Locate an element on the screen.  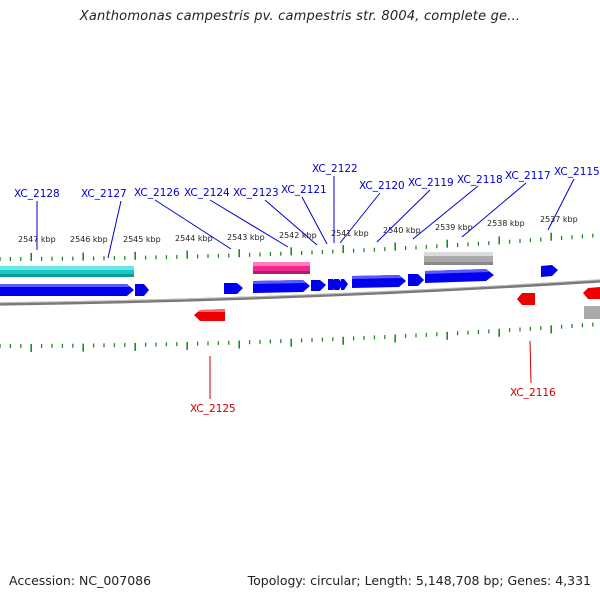
gene-label-xc2115: XC_2115 is located at coordinates (577, 172).